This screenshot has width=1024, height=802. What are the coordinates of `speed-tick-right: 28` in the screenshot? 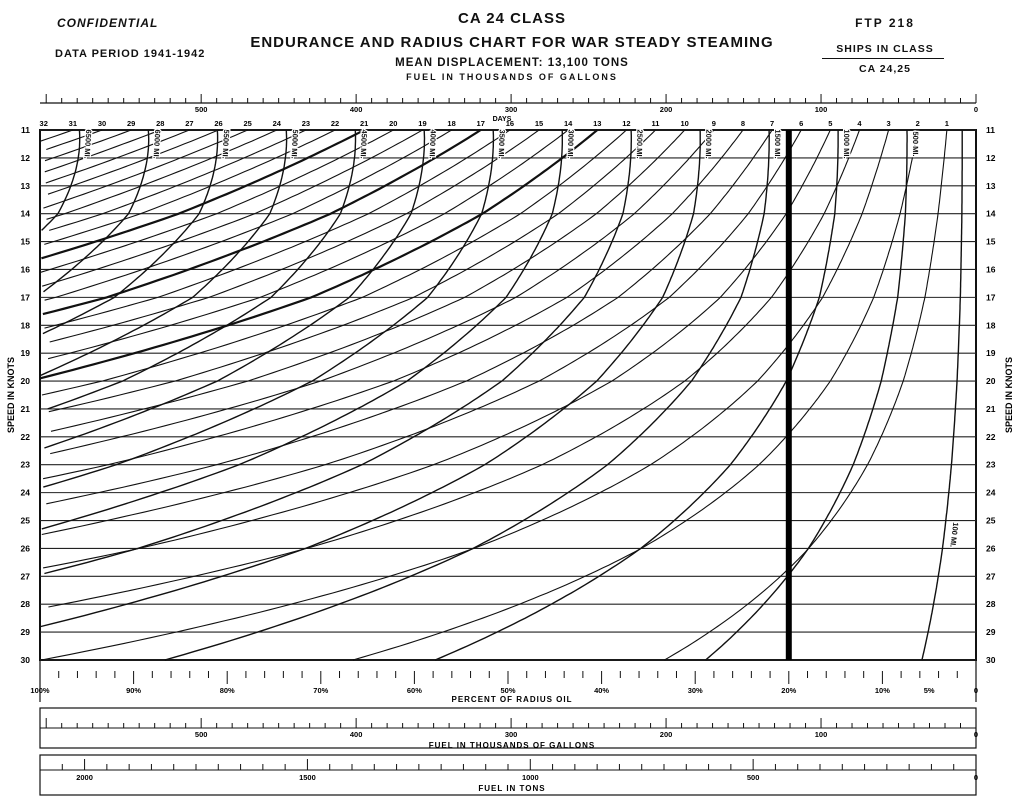 It's located at (991, 604).